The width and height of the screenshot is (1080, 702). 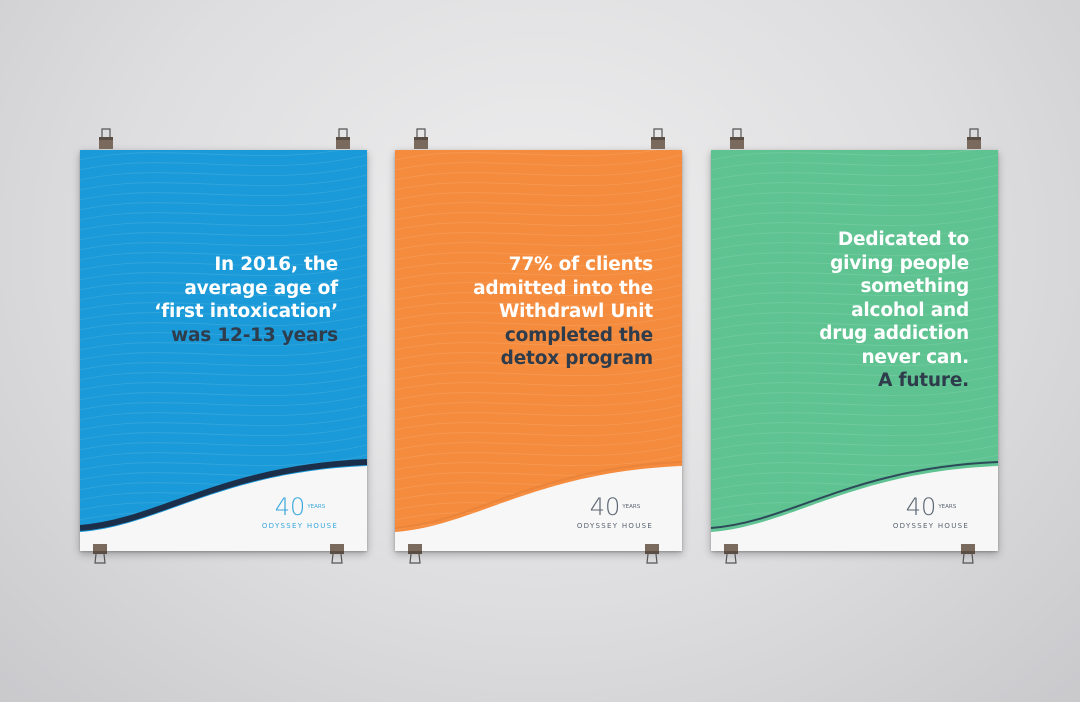 What do you see at coordinates (575, 311) in the screenshot?
I see `poster-text-line: Withdrawl Unit` at bounding box center [575, 311].